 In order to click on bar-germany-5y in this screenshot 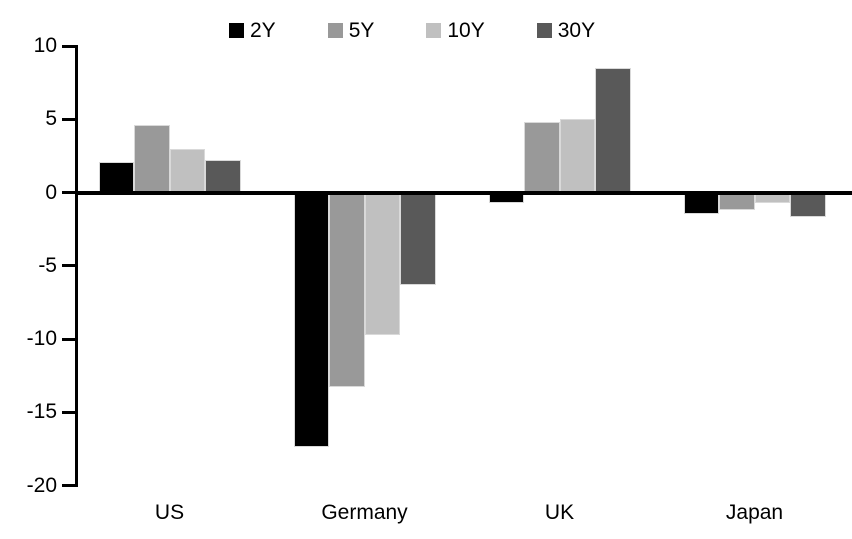, I will do `click(347, 290)`.